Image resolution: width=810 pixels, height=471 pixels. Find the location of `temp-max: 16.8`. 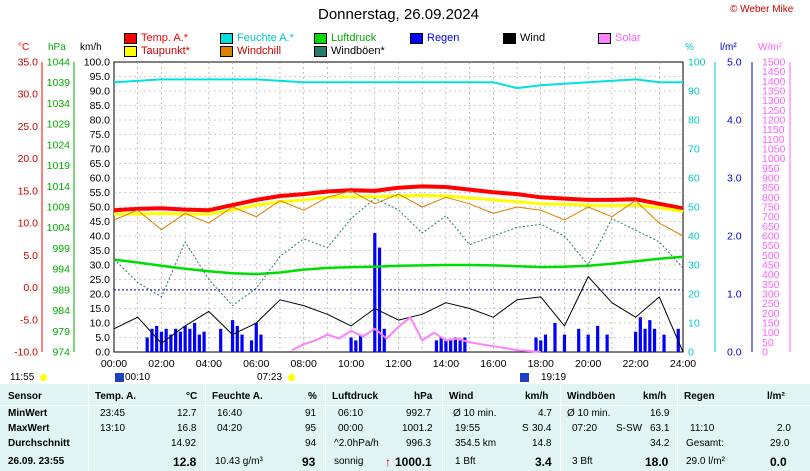

temp-max: 16.8 is located at coordinates (187, 428).